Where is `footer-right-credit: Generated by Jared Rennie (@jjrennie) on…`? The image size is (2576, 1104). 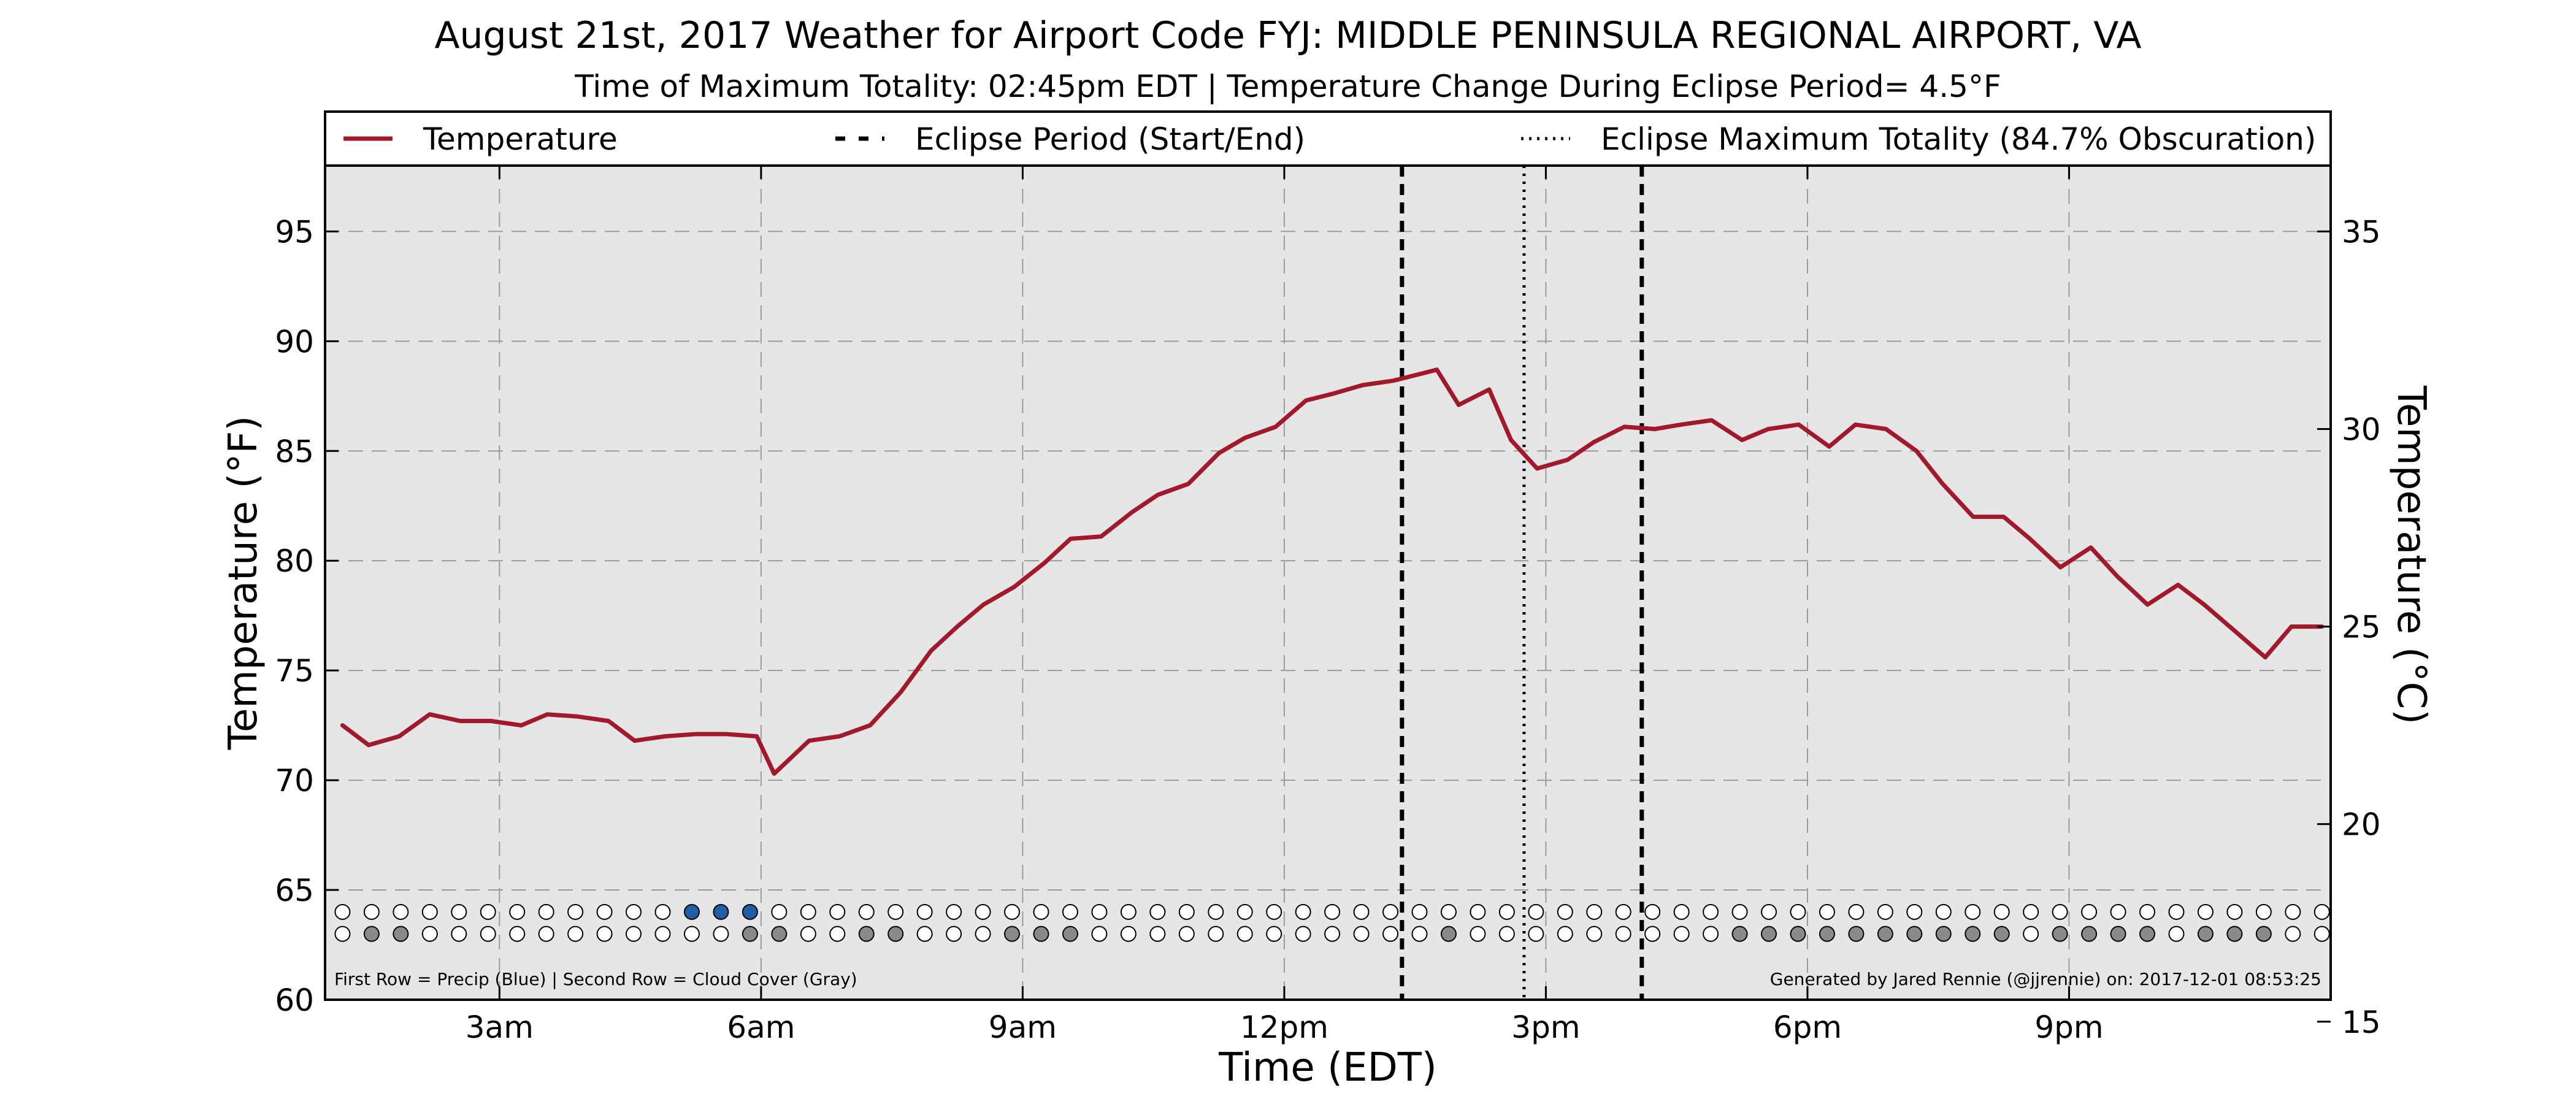
footer-right-credit: Generated by Jared Rennie (@jjrennie) on… is located at coordinates (2045, 979).